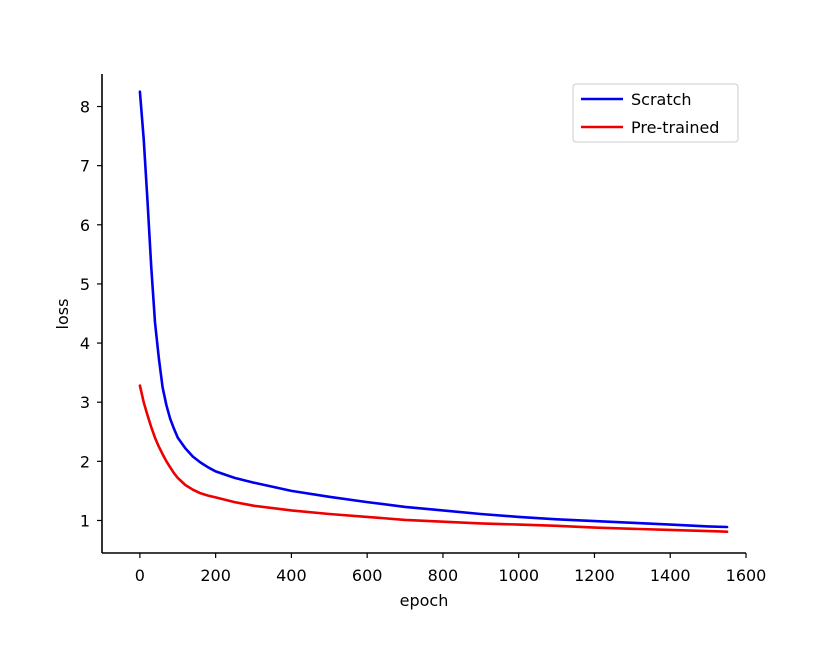  I want to click on x-tick-label: 1000, so click(518, 575).